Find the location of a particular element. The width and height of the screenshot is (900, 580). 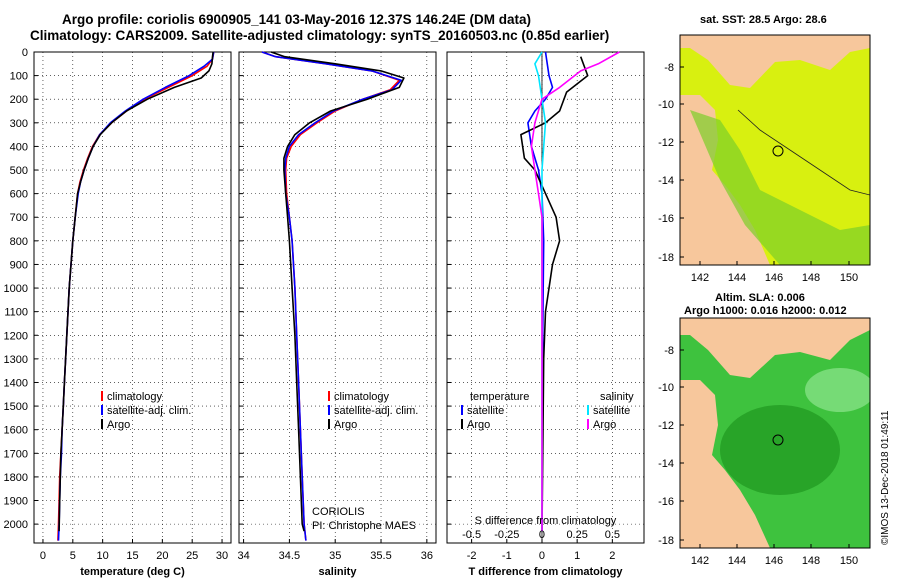

sst-lon-label: 148 is located at coordinates (811, 278).